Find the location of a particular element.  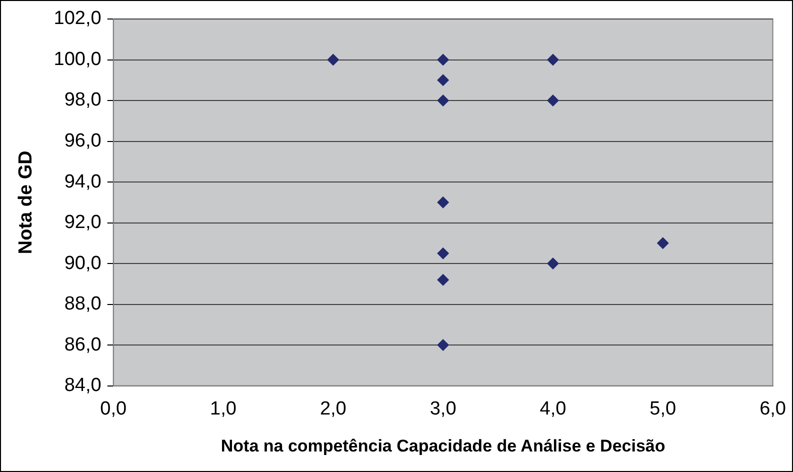

y-tick-label: 94,0 is located at coordinates (83, 181).